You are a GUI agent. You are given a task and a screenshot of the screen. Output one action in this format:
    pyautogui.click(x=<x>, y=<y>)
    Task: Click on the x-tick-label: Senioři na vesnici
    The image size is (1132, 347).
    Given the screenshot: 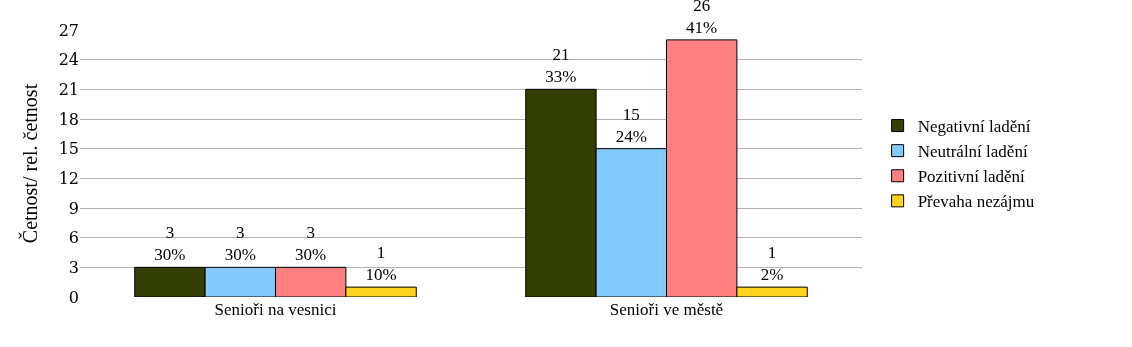 What is the action you would take?
    pyautogui.click(x=275, y=309)
    